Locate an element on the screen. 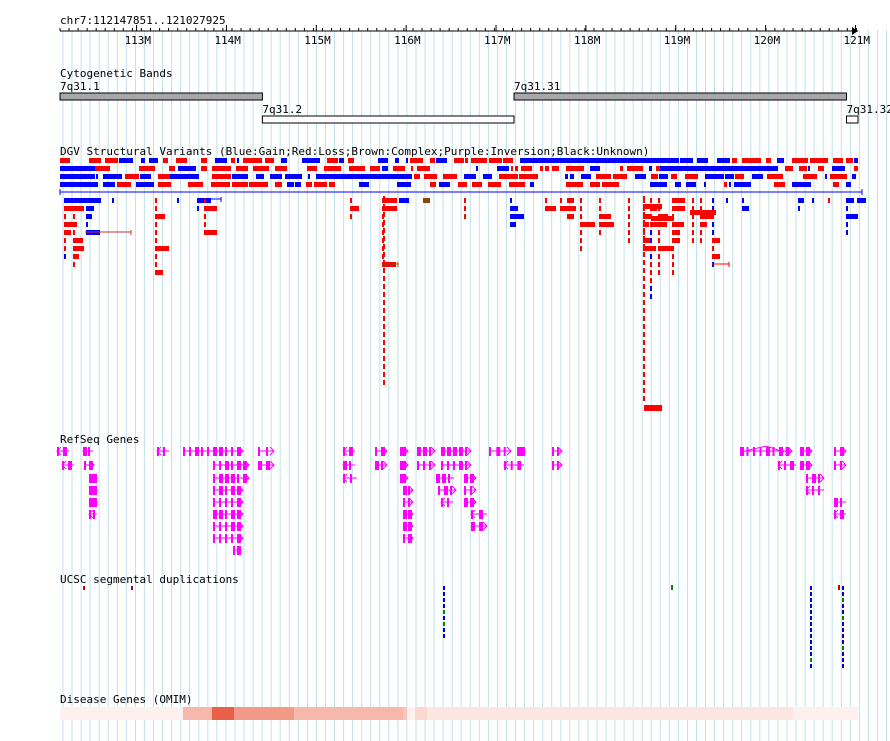  track-refseq-genes: RefSeq Genes is located at coordinates (451, 494).